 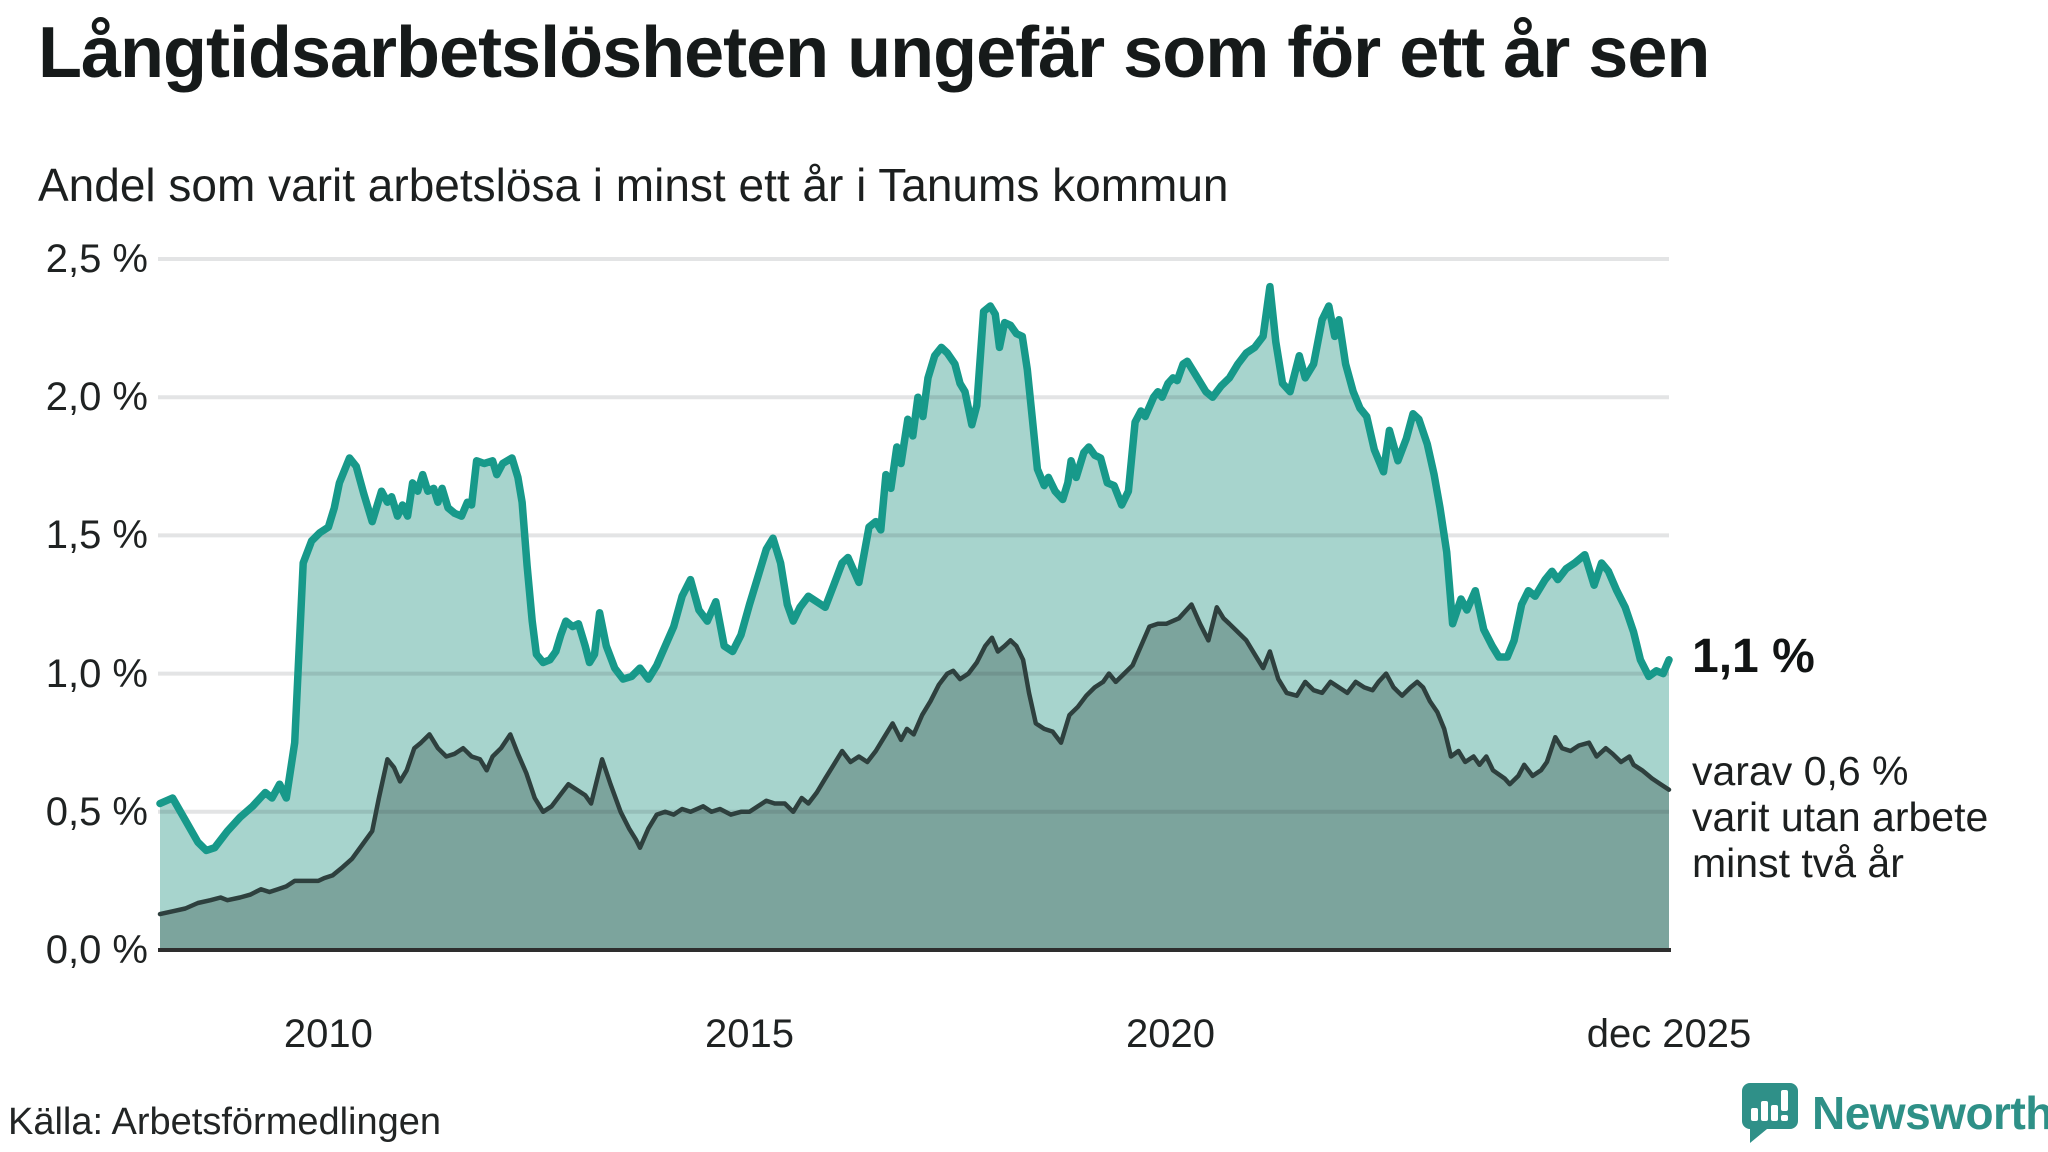 I want to click on bar-chart-glyph, so click(x=1769, y=1105).